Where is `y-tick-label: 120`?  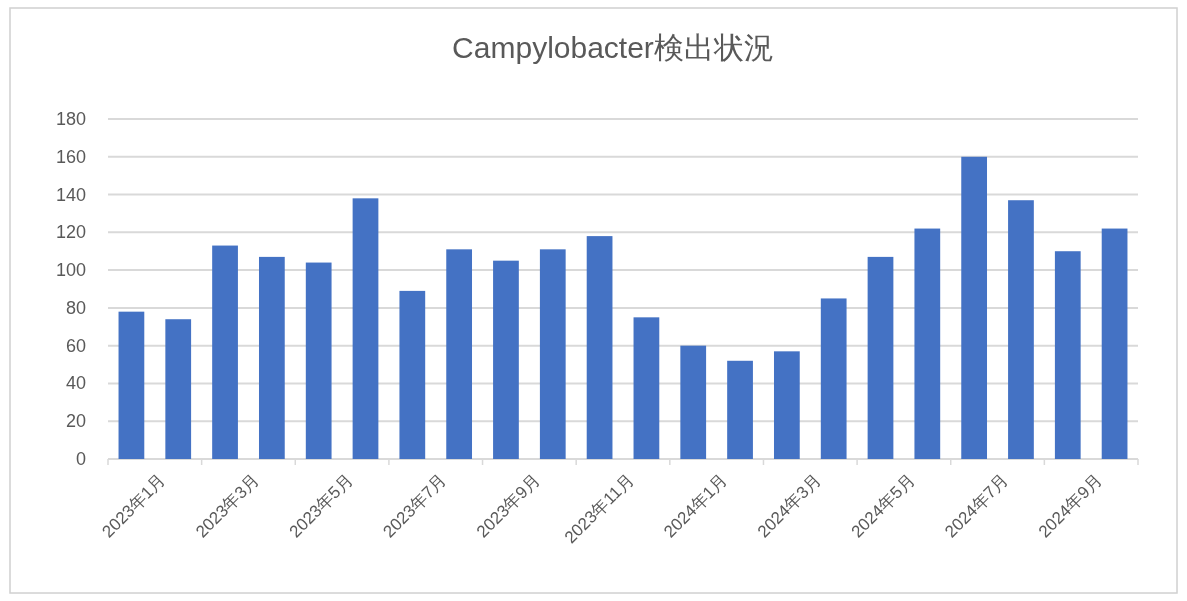
y-tick-label: 120 is located at coordinates (70, 232).